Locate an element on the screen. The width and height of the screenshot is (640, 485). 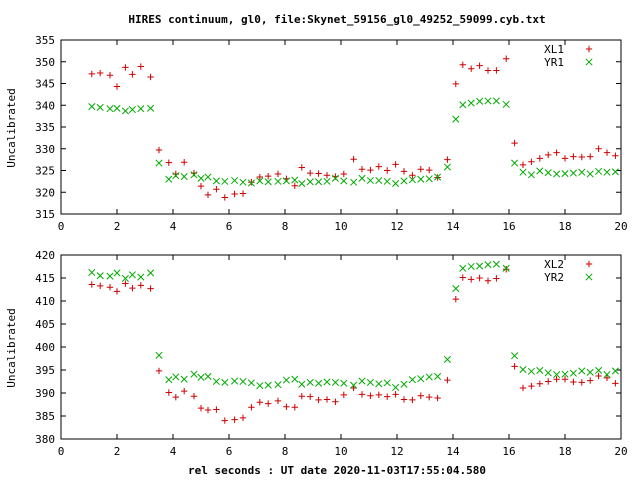
y-tick-label: 400 is located at coordinates (45, 347).